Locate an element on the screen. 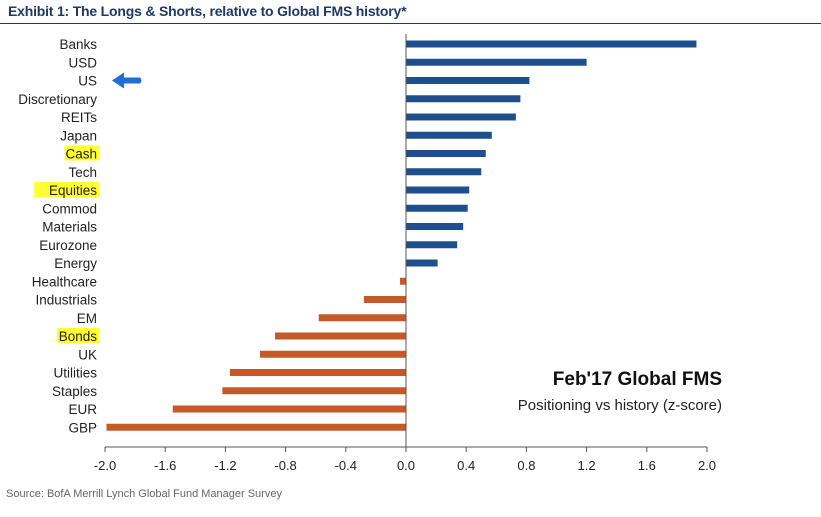  bar-equities is located at coordinates (438, 190).